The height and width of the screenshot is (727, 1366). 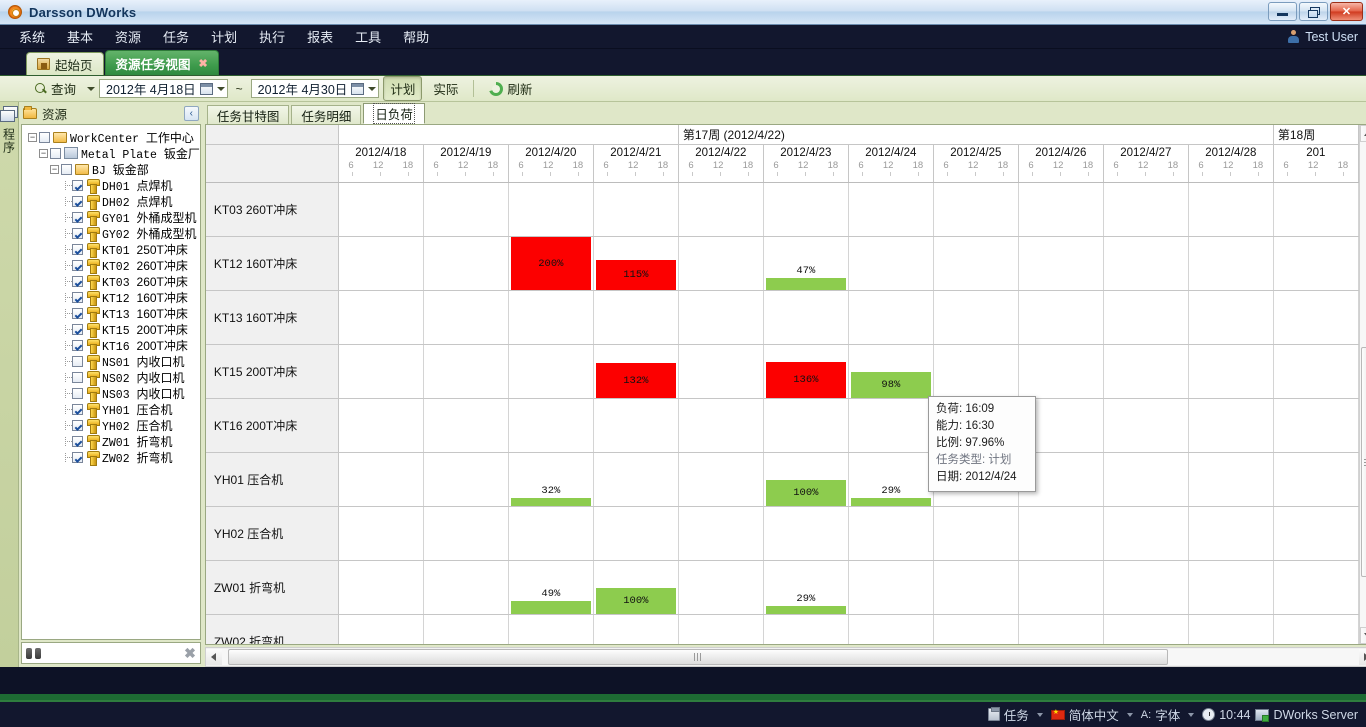 I want to click on resource-find-bar: ✖, so click(x=111, y=653).